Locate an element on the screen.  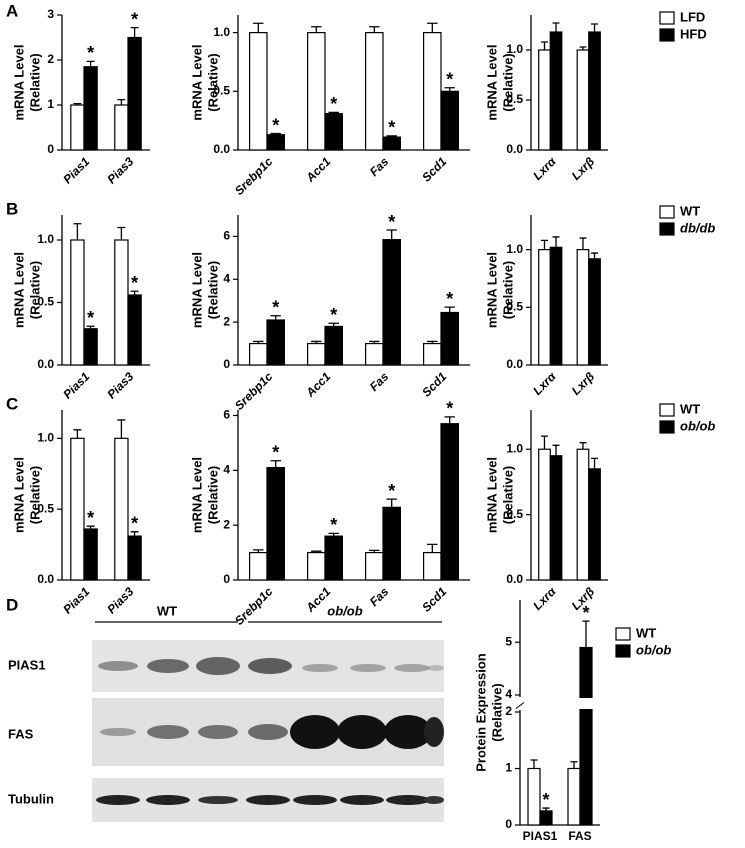
blot-bands is located at coordinates (270, 731).